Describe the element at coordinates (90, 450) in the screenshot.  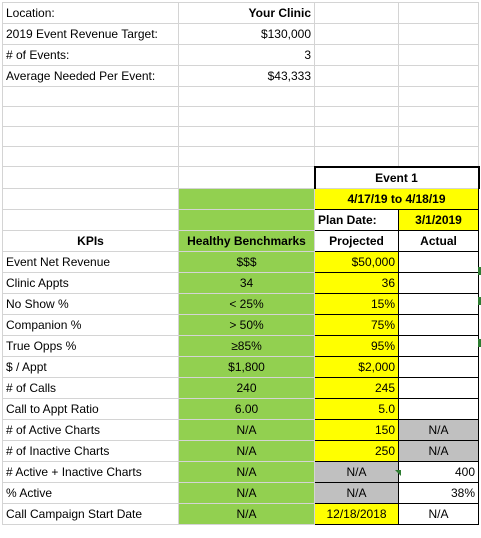
I see `kpi-label: # of Inactive Charts` at that location.